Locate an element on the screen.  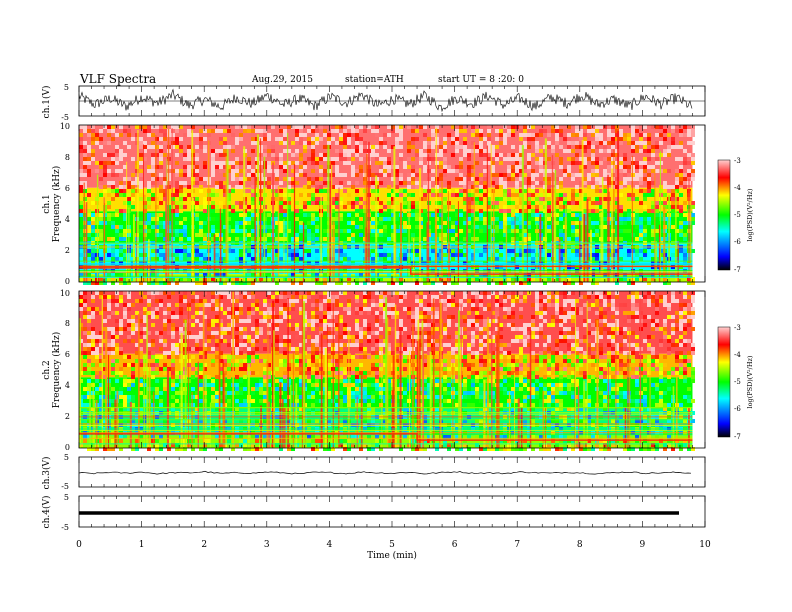
ch1-ytick-6: 6 is located at coordinates (67, 188).